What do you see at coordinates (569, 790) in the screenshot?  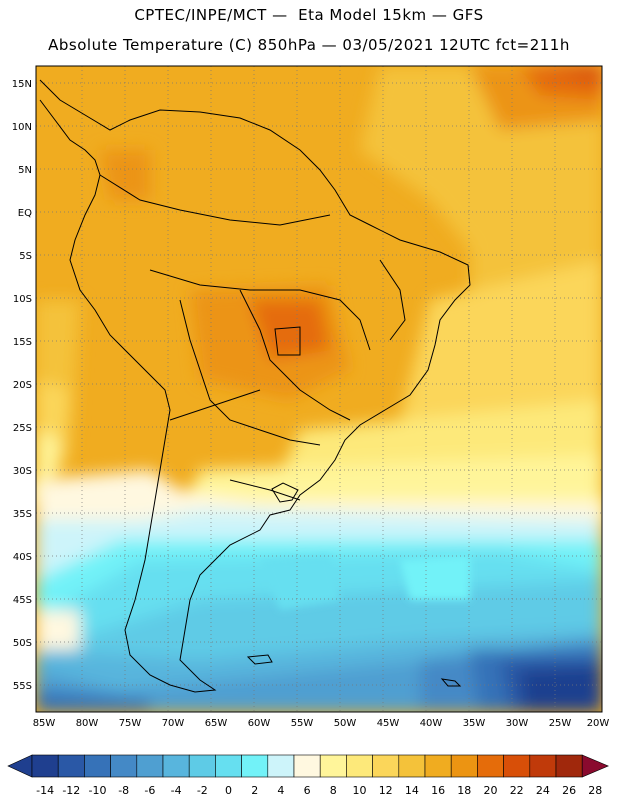 I see `colorbar-label: 26` at bounding box center [569, 790].